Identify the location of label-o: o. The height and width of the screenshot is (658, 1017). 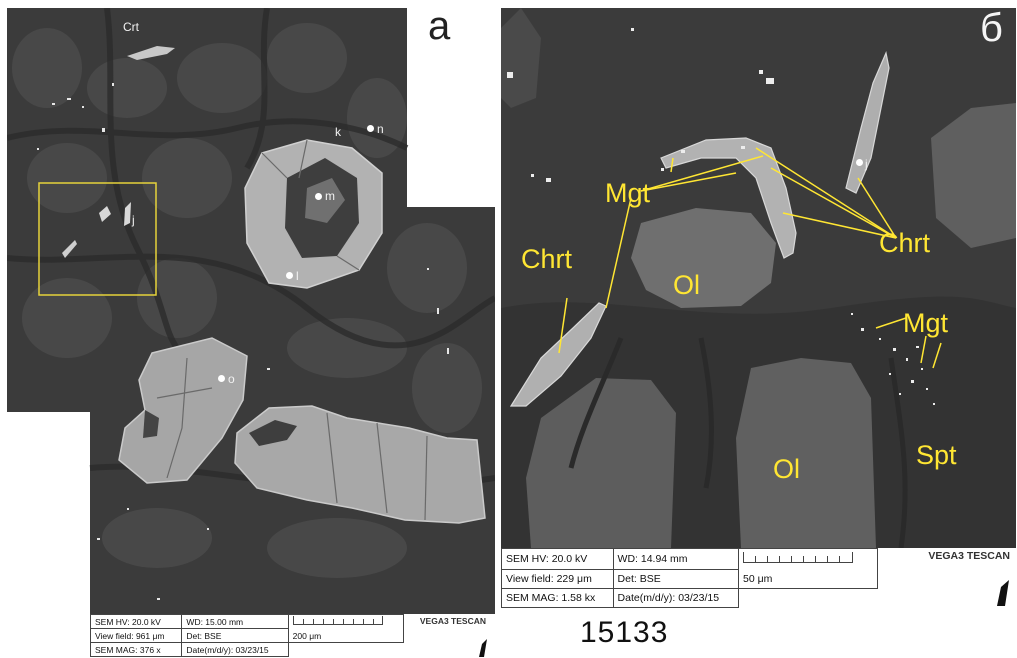
(231, 379).